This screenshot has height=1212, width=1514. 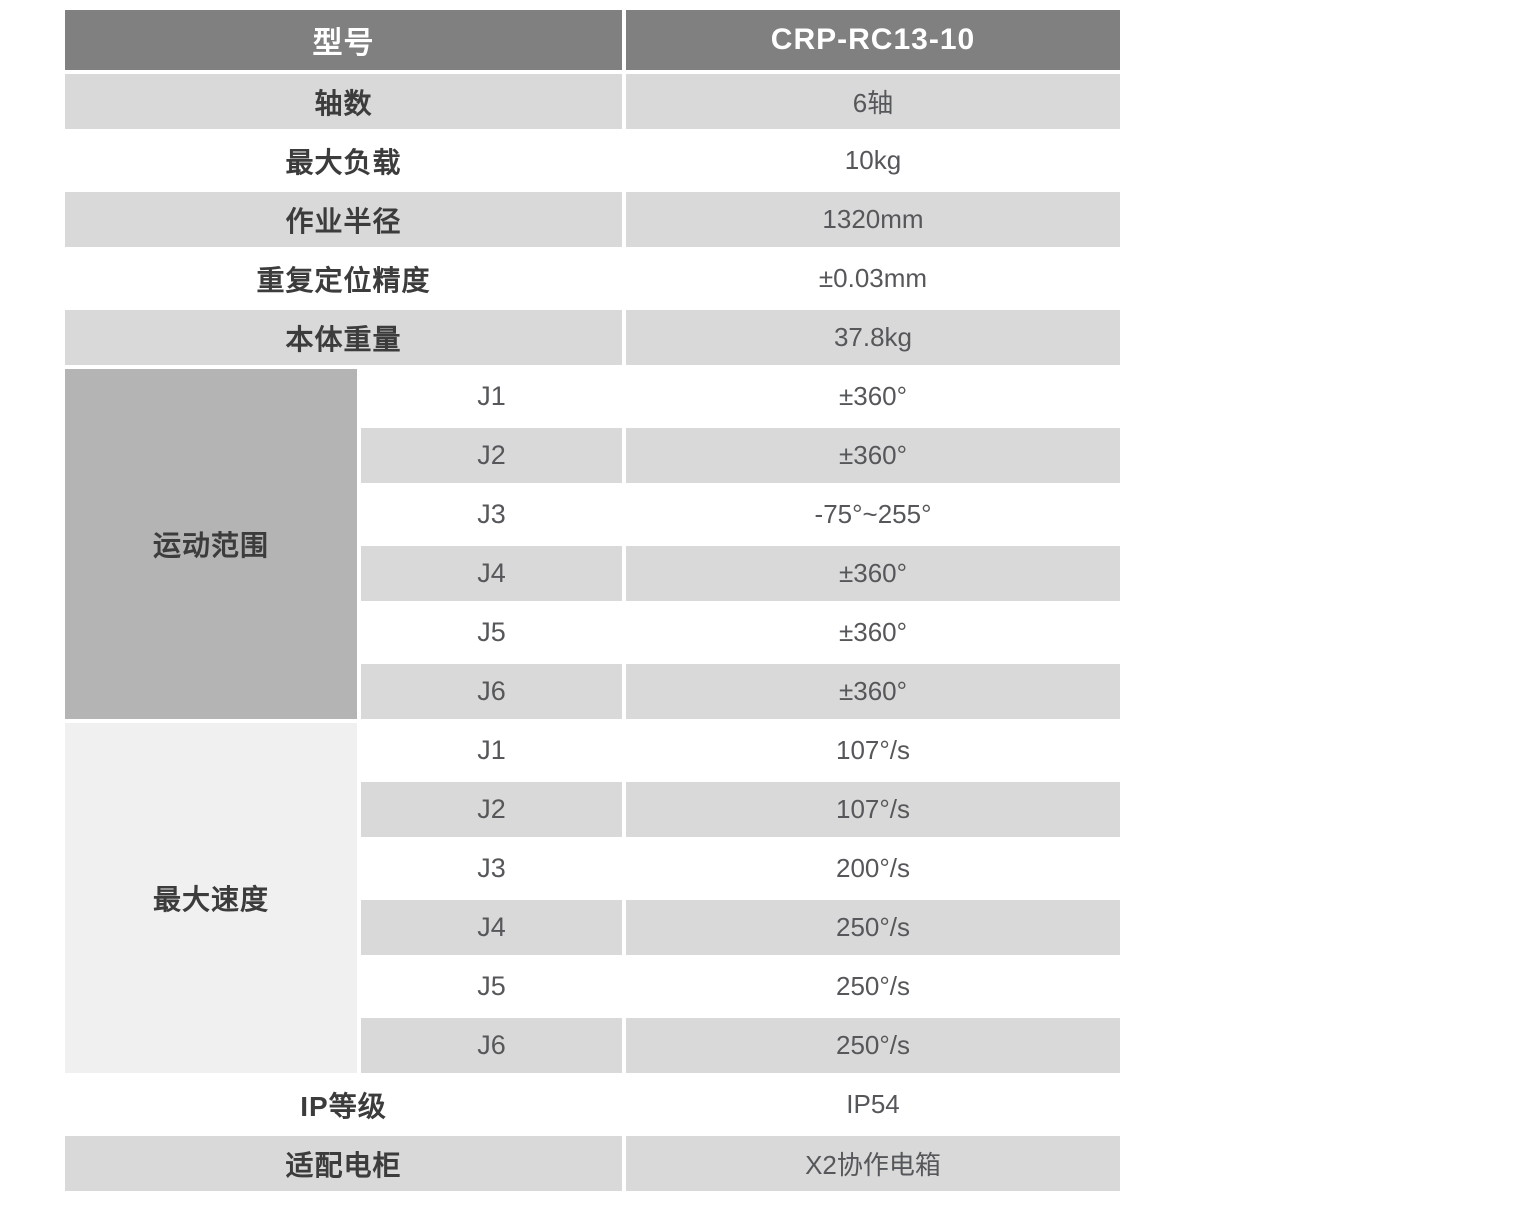 What do you see at coordinates (343, 1163) in the screenshot?
I see `row-cabinet-label: 适配电柜` at bounding box center [343, 1163].